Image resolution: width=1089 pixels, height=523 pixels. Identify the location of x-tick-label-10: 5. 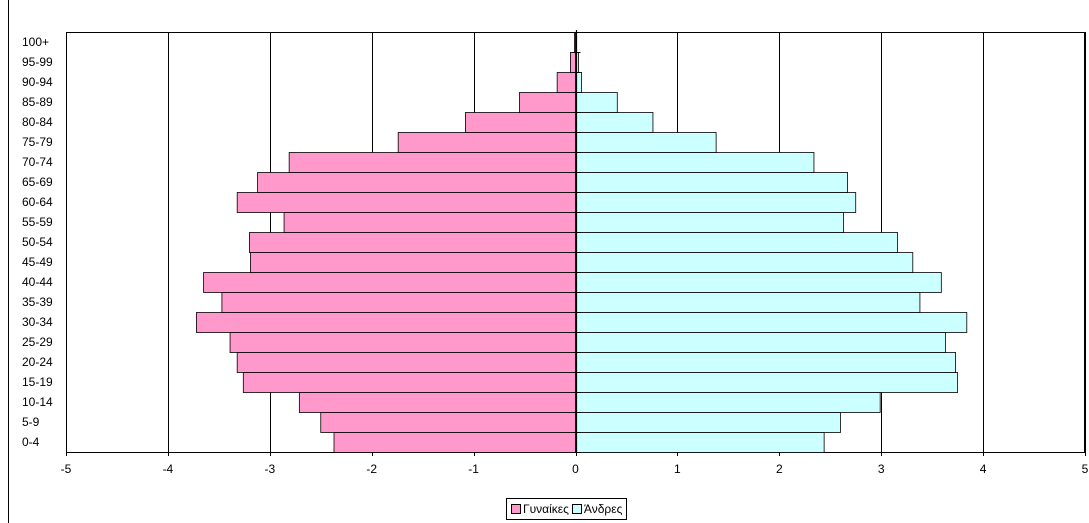
(1085, 469).